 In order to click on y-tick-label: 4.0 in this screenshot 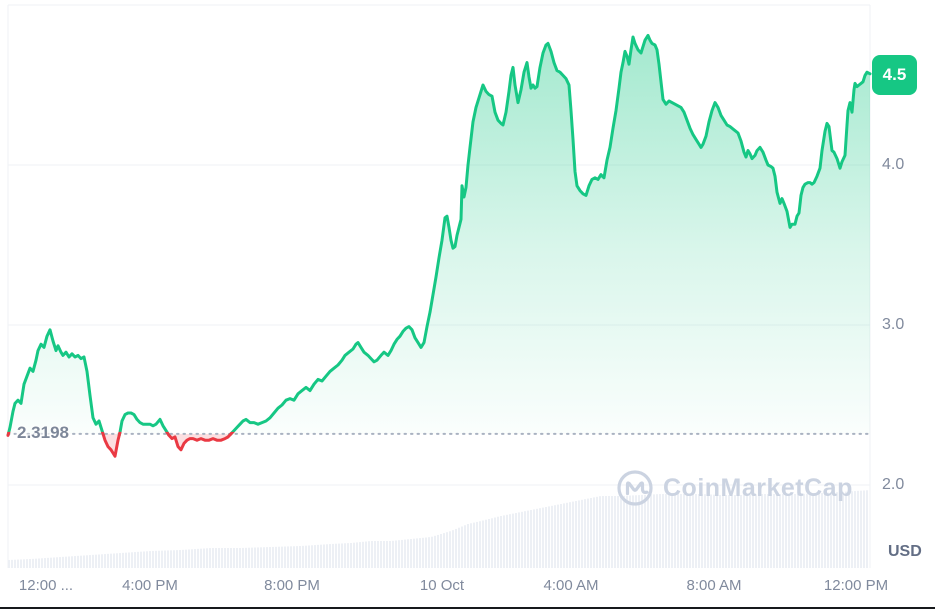, I will do `click(893, 164)`.